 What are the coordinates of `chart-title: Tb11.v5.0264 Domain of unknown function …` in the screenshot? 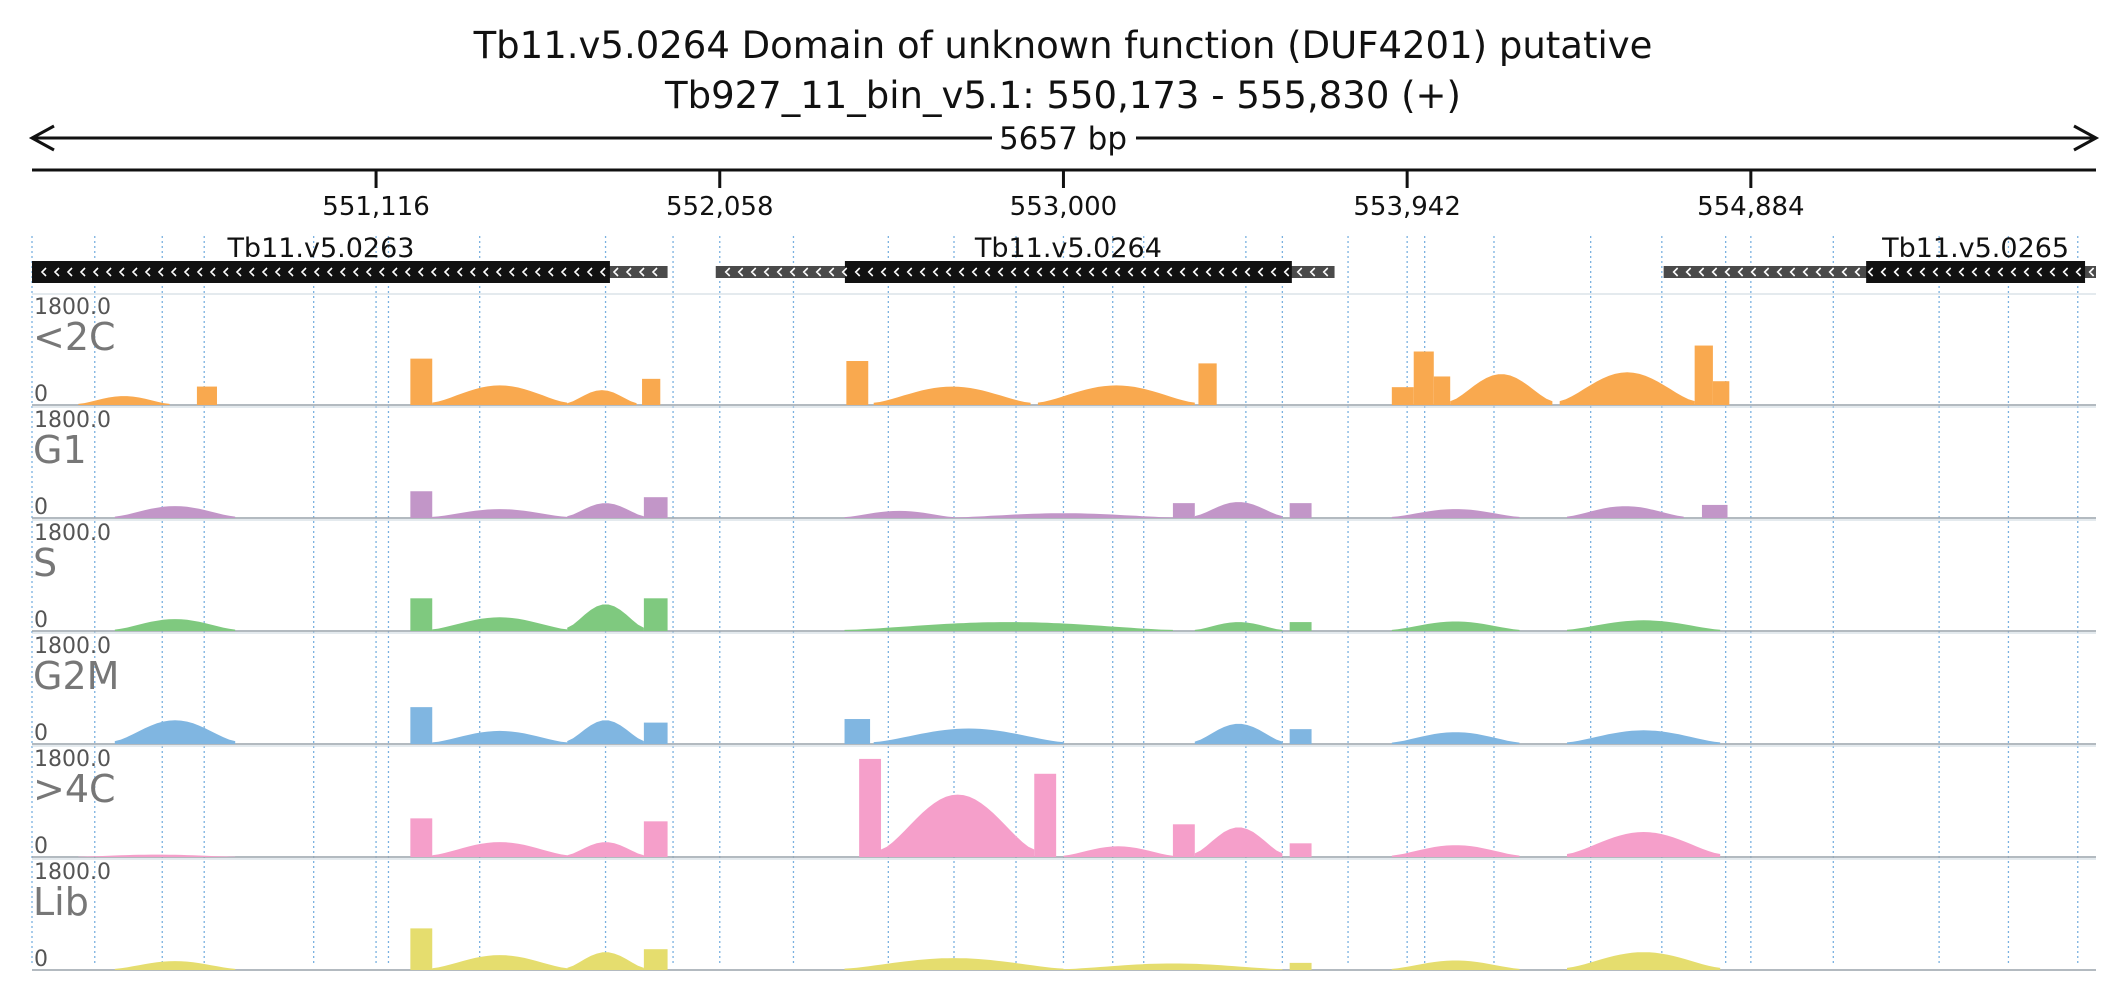 It's located at (1063, 45).